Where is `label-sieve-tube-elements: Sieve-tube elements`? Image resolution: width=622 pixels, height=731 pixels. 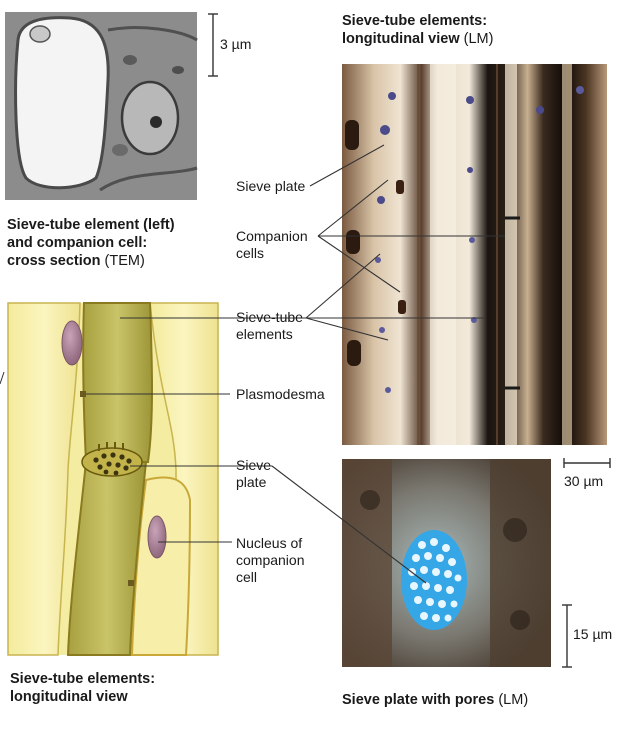
label-sieve-tube-elements: Sieve-tube elements is located at coordinates (269, 326).